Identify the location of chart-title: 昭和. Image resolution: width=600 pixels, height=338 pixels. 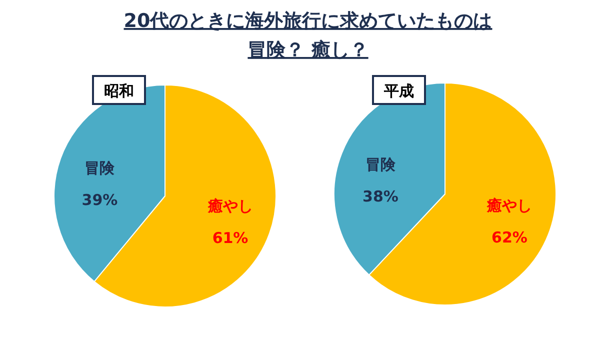
(119, 91).